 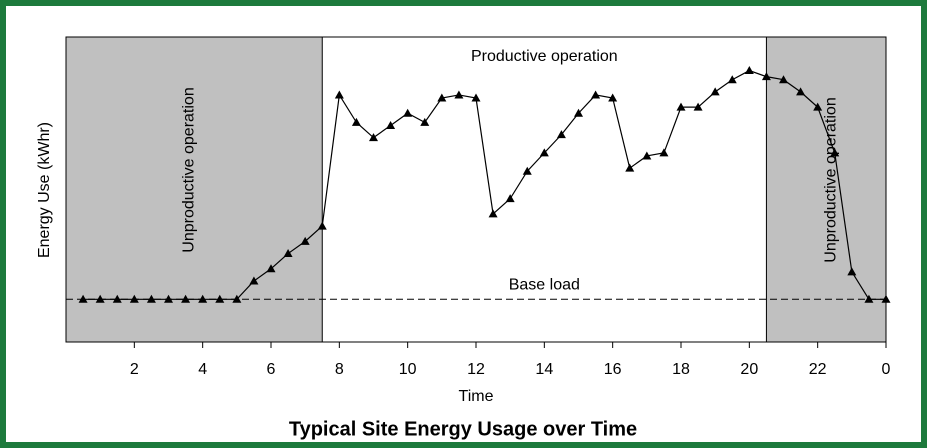 What do you see at coordinates (202, 369) in the screenshot?
I see `x-tick-label: 4` at bounding box center [202, 369].